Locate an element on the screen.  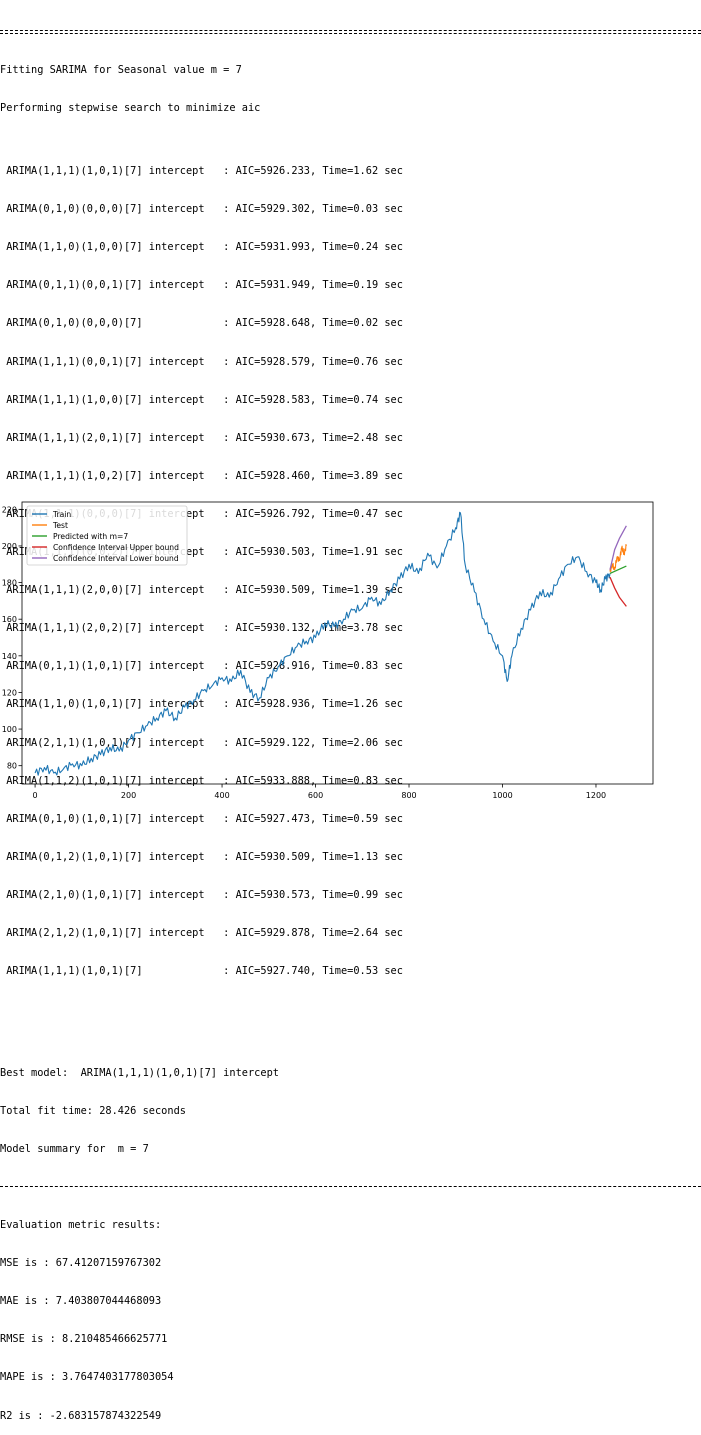
blank-line is located at coordinates (350, 1035).